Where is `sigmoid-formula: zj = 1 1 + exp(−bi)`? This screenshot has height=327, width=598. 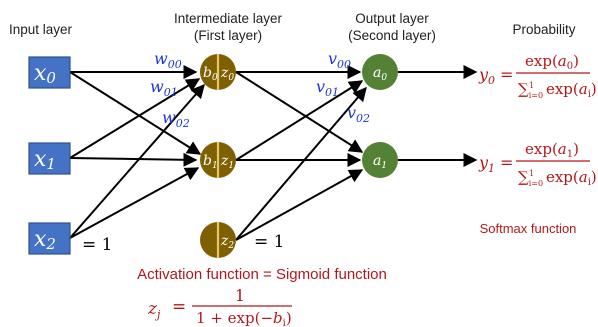 sigmoid-formula: zj = 1 1 + exp(−bi) is located at coordinates (219, 306).